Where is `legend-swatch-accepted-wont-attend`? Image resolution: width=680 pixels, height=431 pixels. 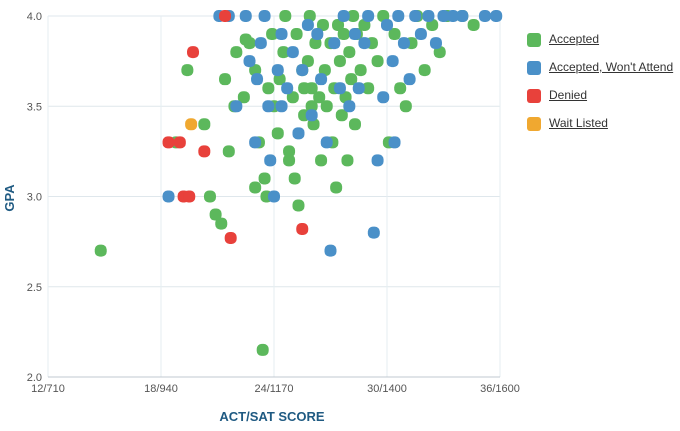
legend-swatch-accepted-wont-attend is located at coordinates (534, 68).